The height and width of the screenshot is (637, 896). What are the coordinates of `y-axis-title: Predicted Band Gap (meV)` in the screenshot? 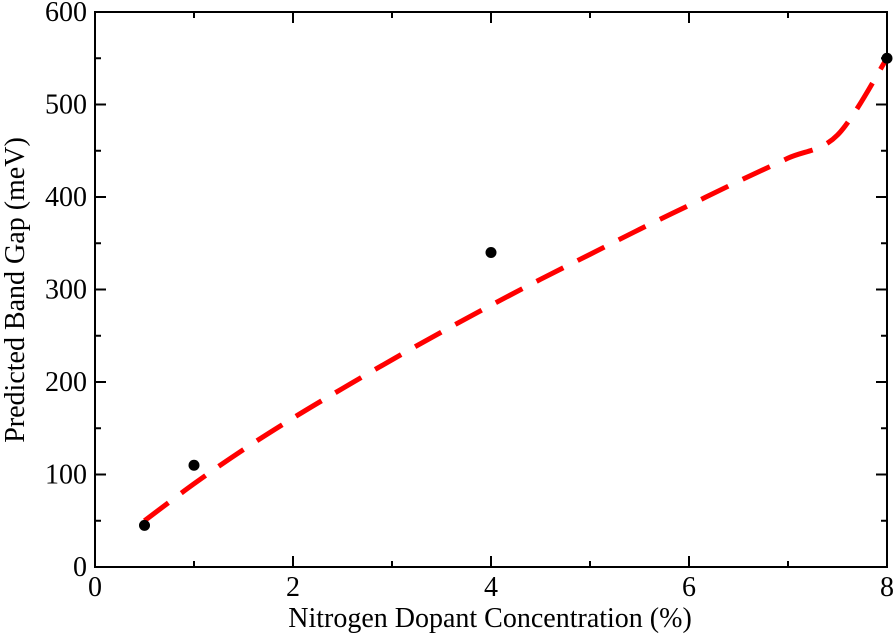 It's located at (15, 290).